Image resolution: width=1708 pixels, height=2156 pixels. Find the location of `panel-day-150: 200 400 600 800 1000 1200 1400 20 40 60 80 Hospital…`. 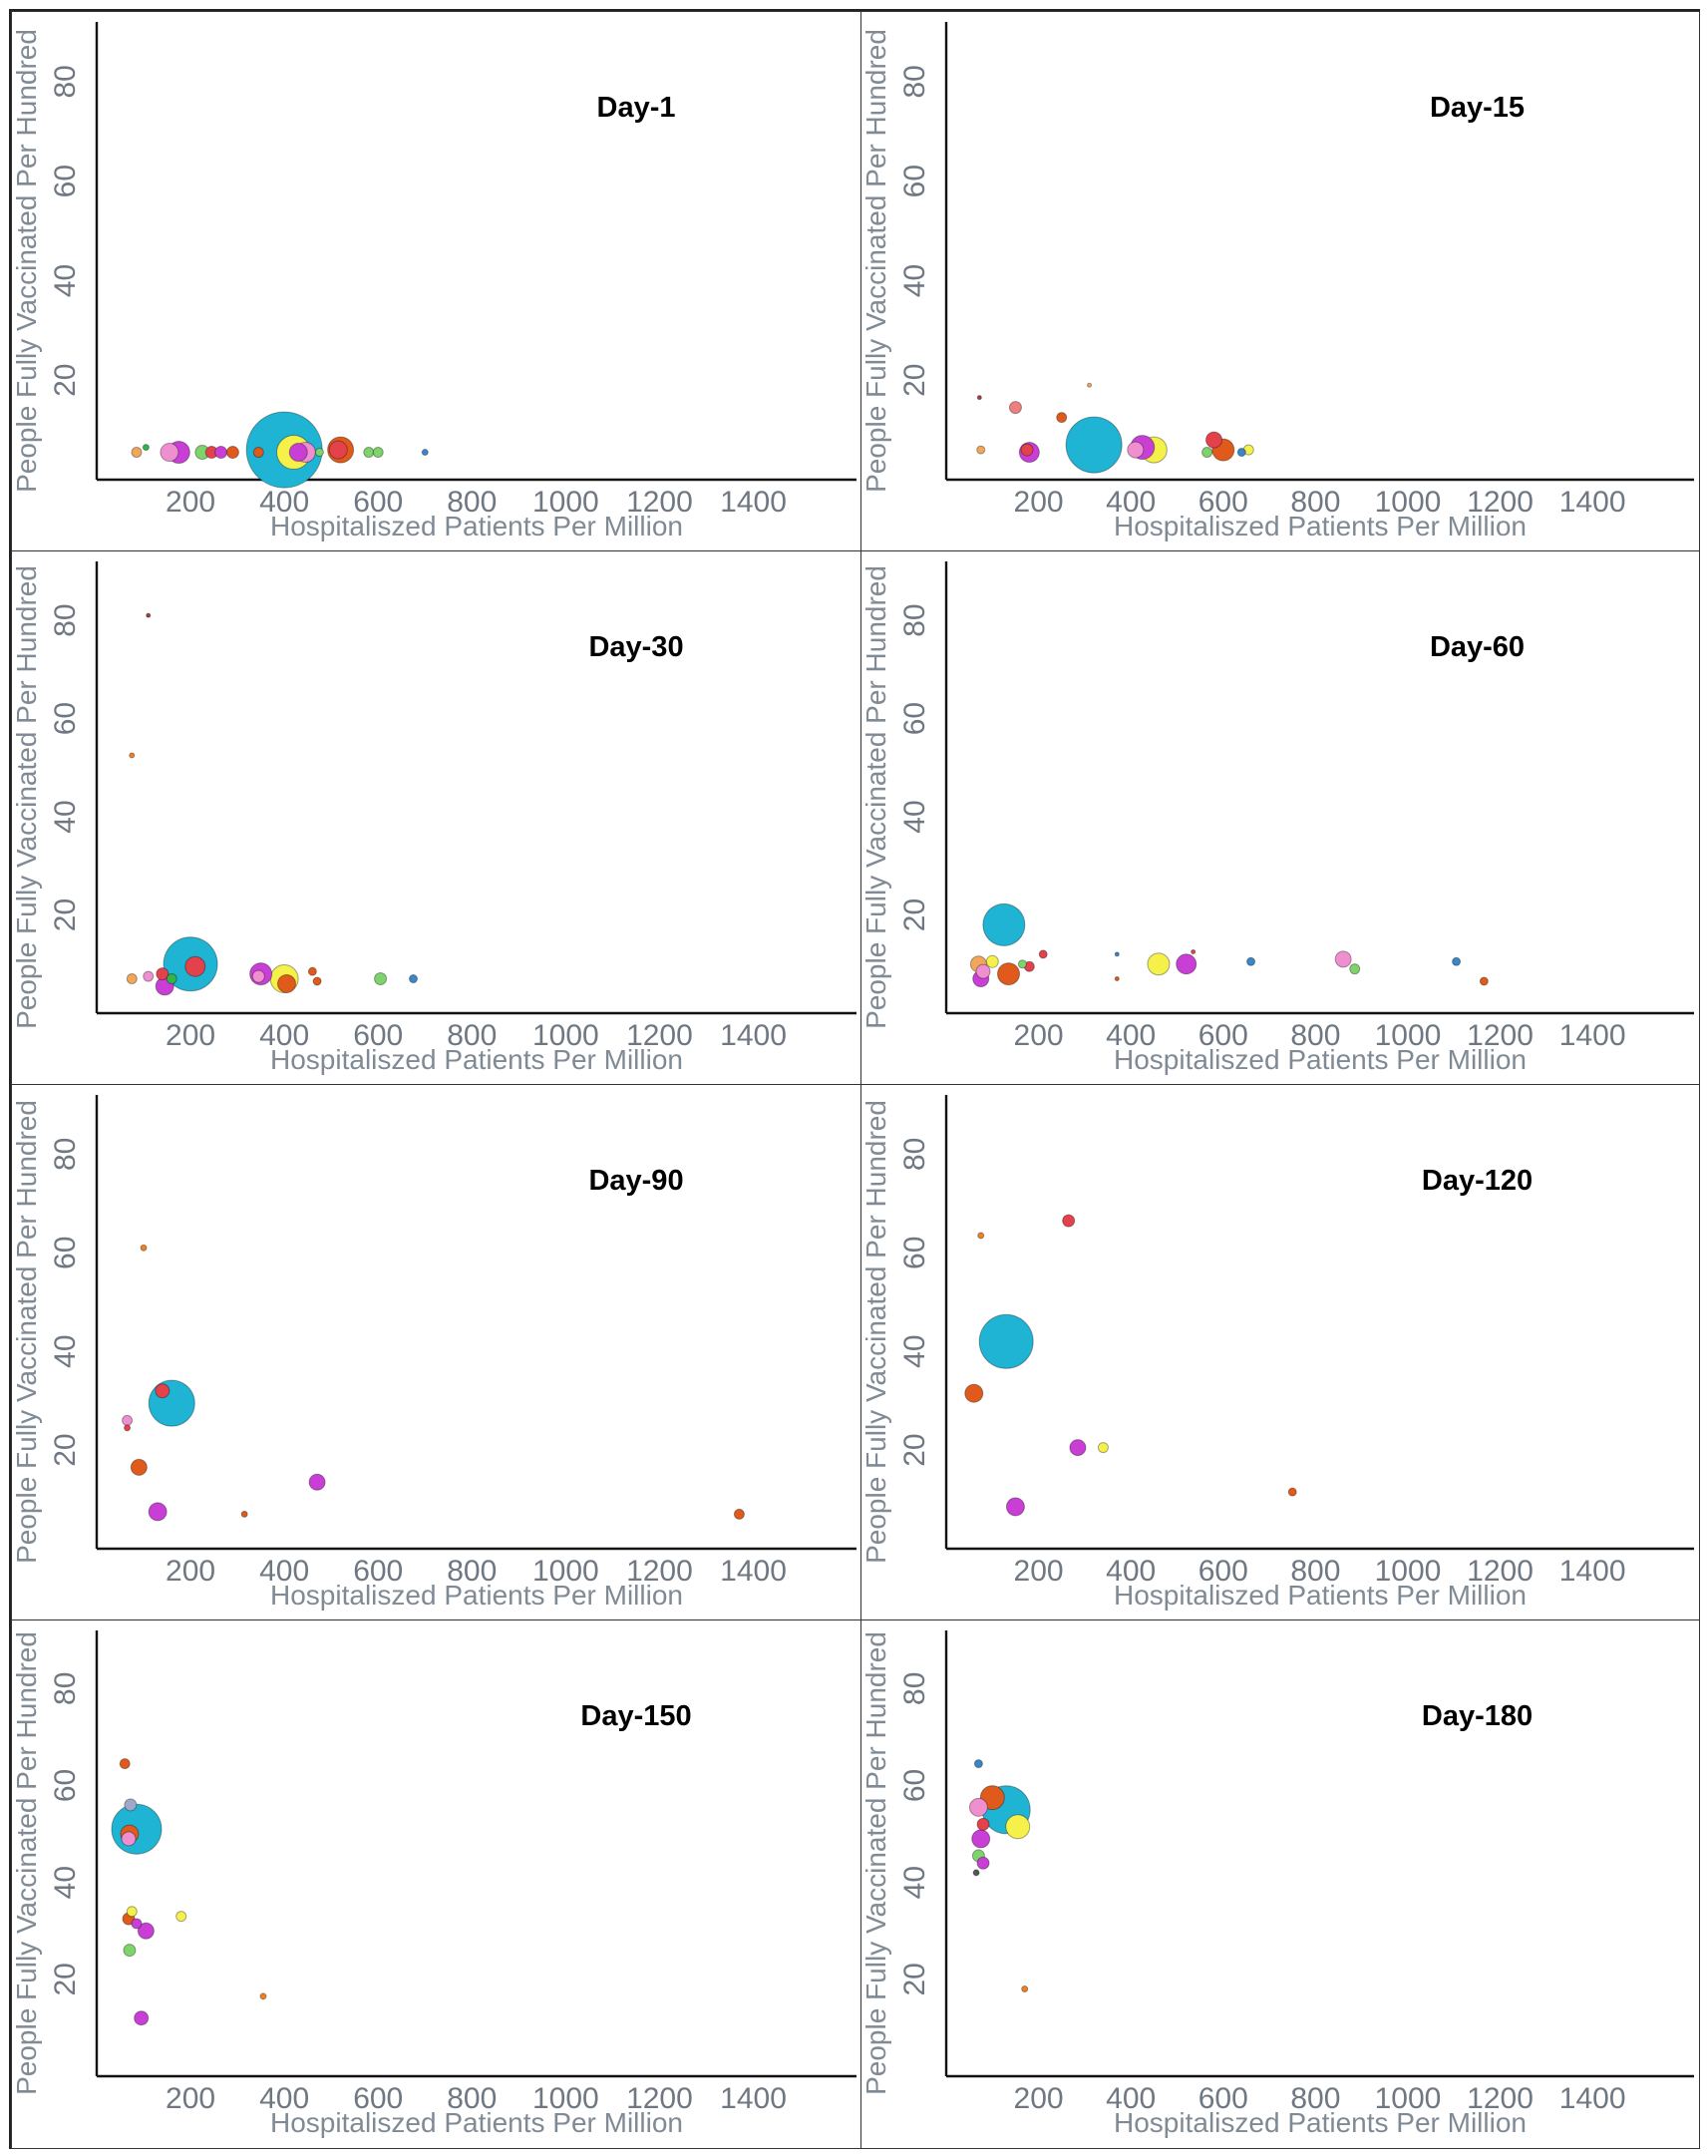

panel-day-150: 200 400 600 800 1000 1200 1400 20 40 60 80 Hospital… is located at coordinates (437, 1884).